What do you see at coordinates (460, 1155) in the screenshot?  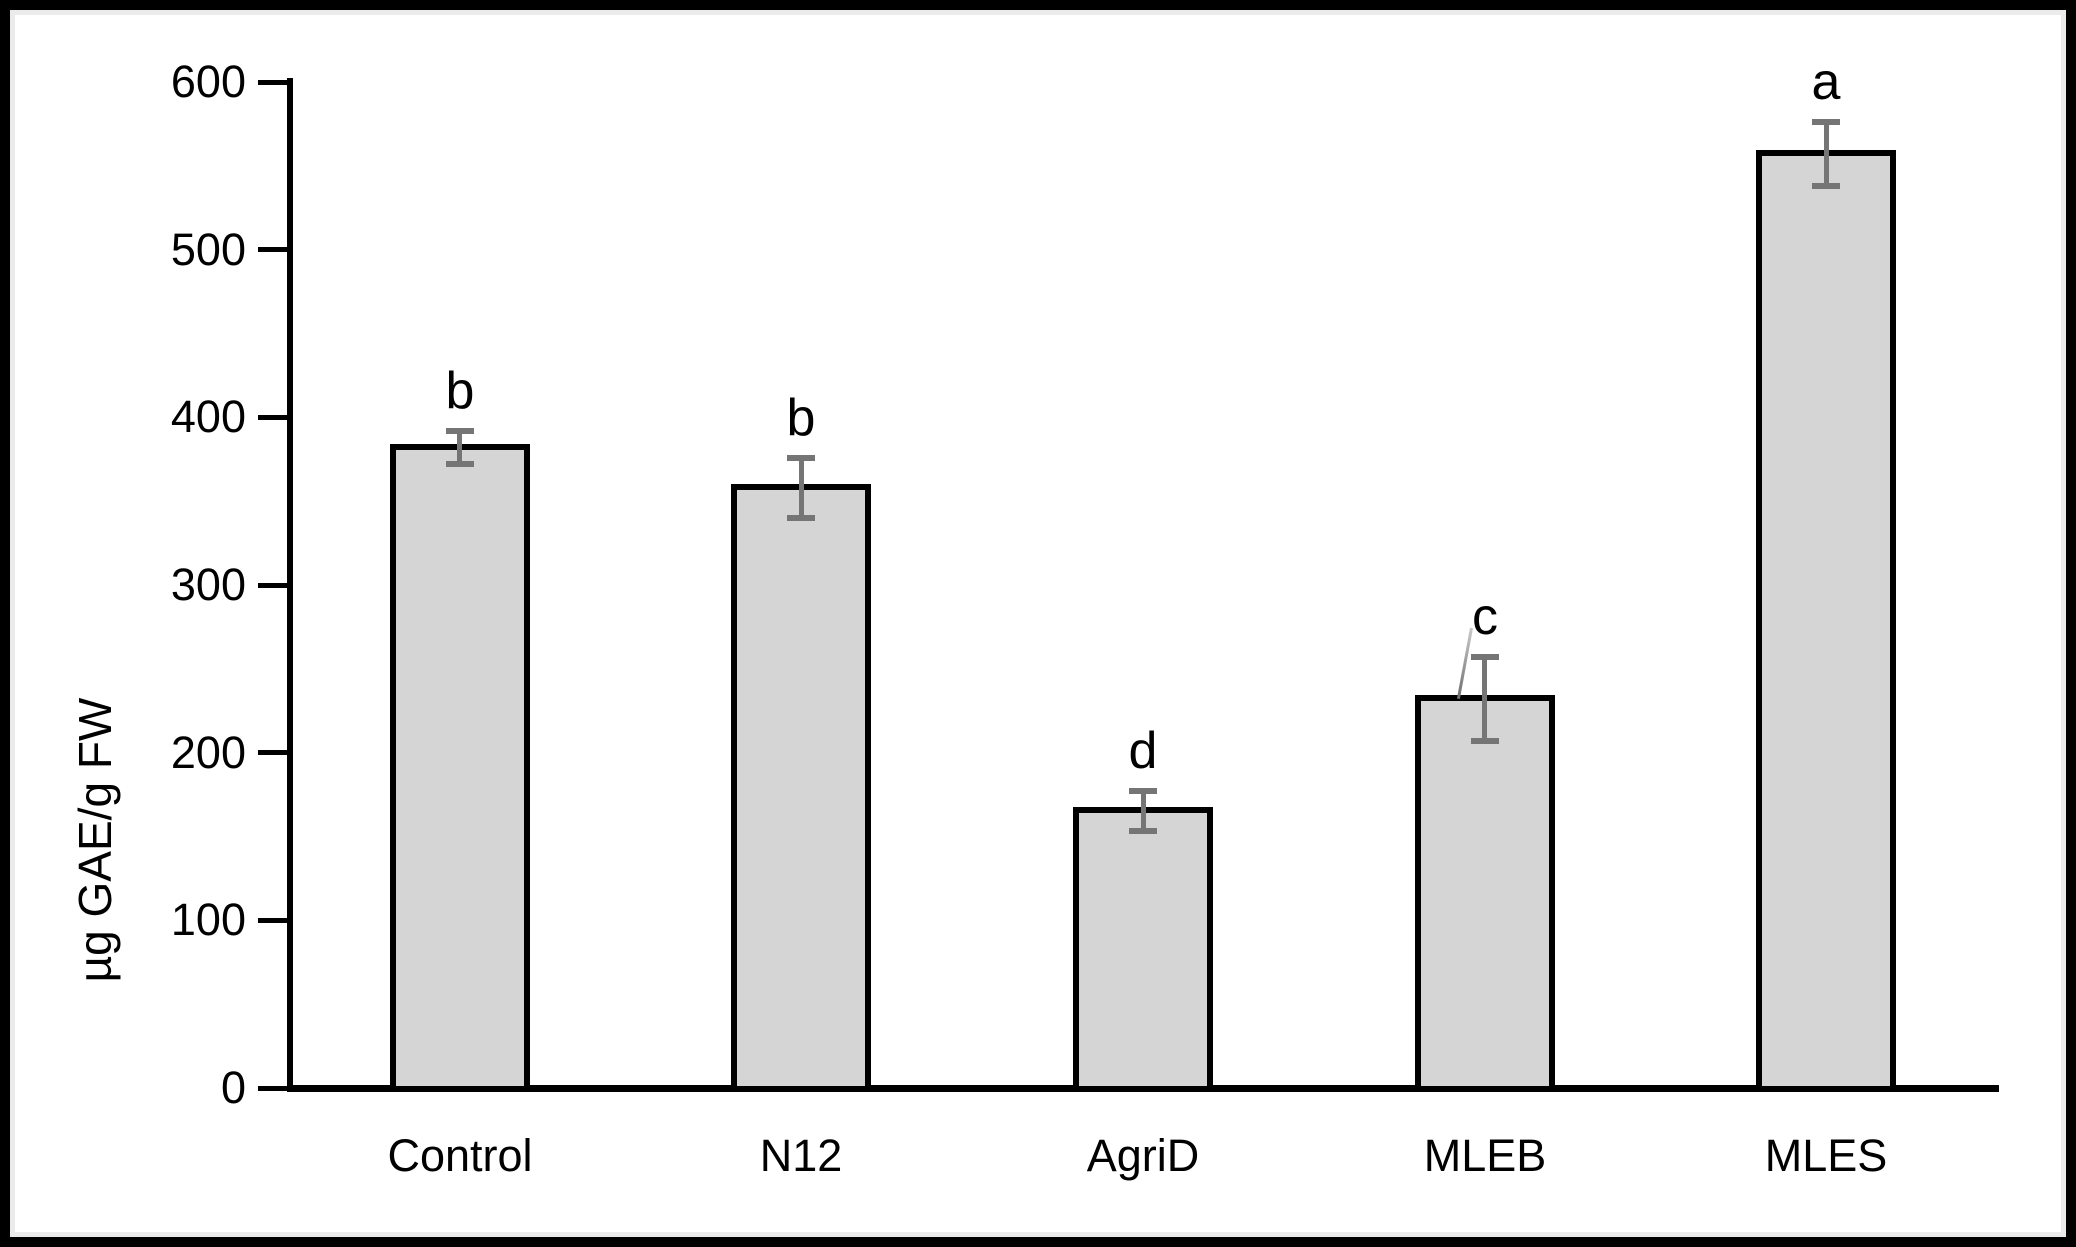 I see `x-tick-label-control: Control` at bounding box center [460, 1155].